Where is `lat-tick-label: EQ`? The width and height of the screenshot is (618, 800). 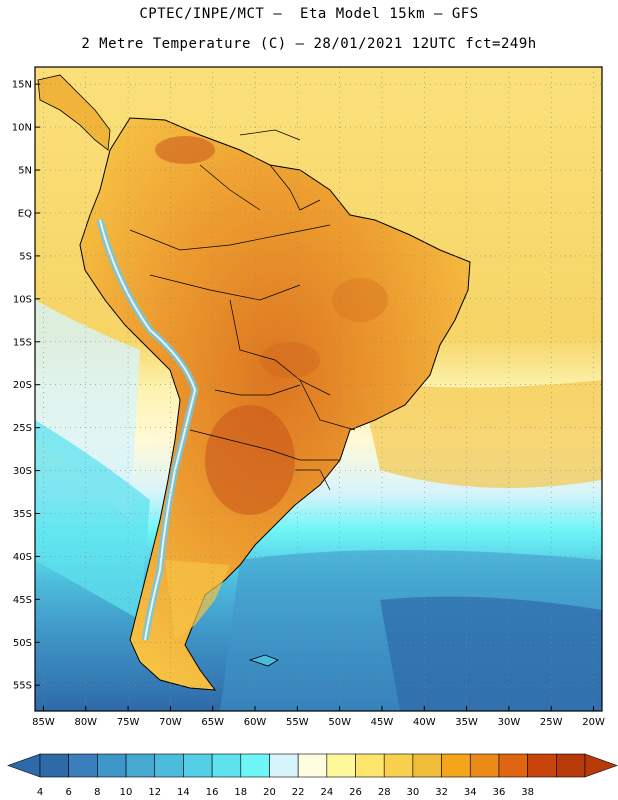
lat-tick-label: EQ is located at coordinates (25, 213).